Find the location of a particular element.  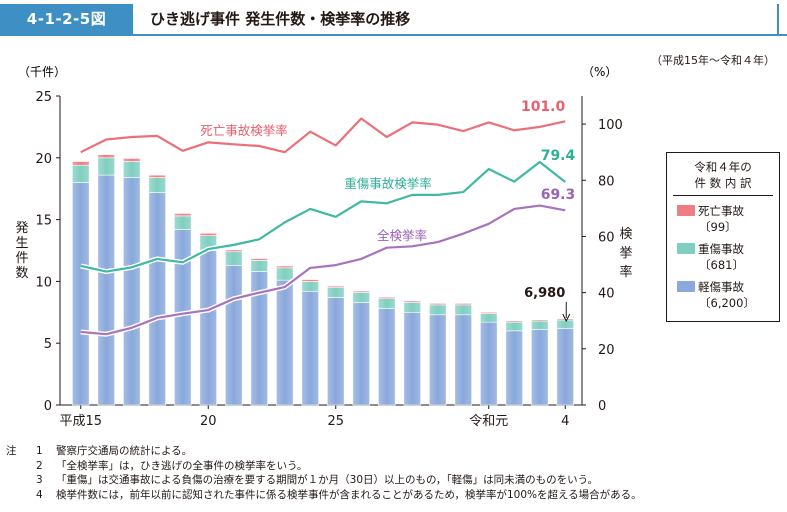

note-text: 警察庁交通局の統計による。 is located at coordinates (124, 451).